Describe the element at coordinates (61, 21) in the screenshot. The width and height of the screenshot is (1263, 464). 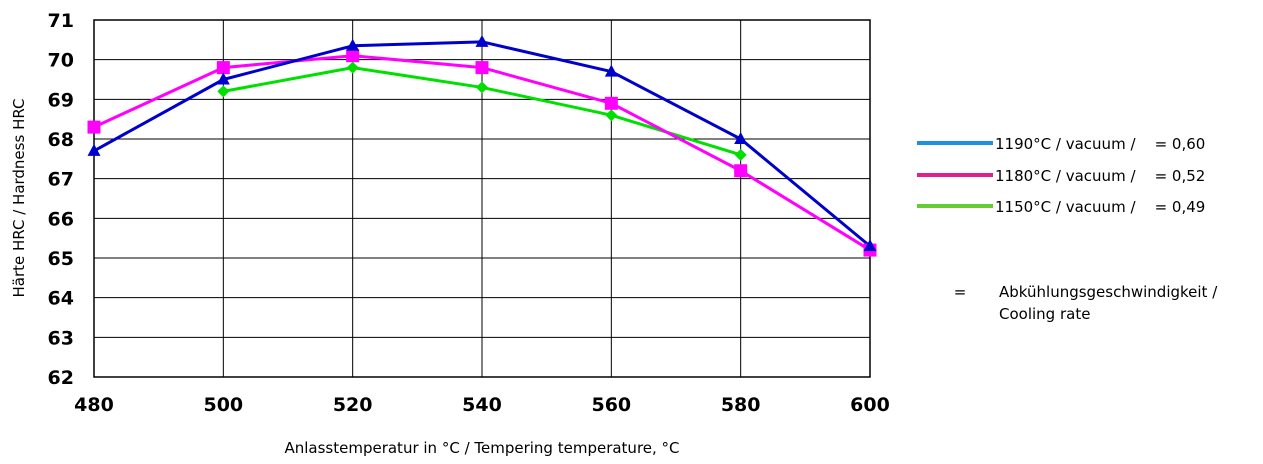
I see `y-tick-label: 71` at that location.